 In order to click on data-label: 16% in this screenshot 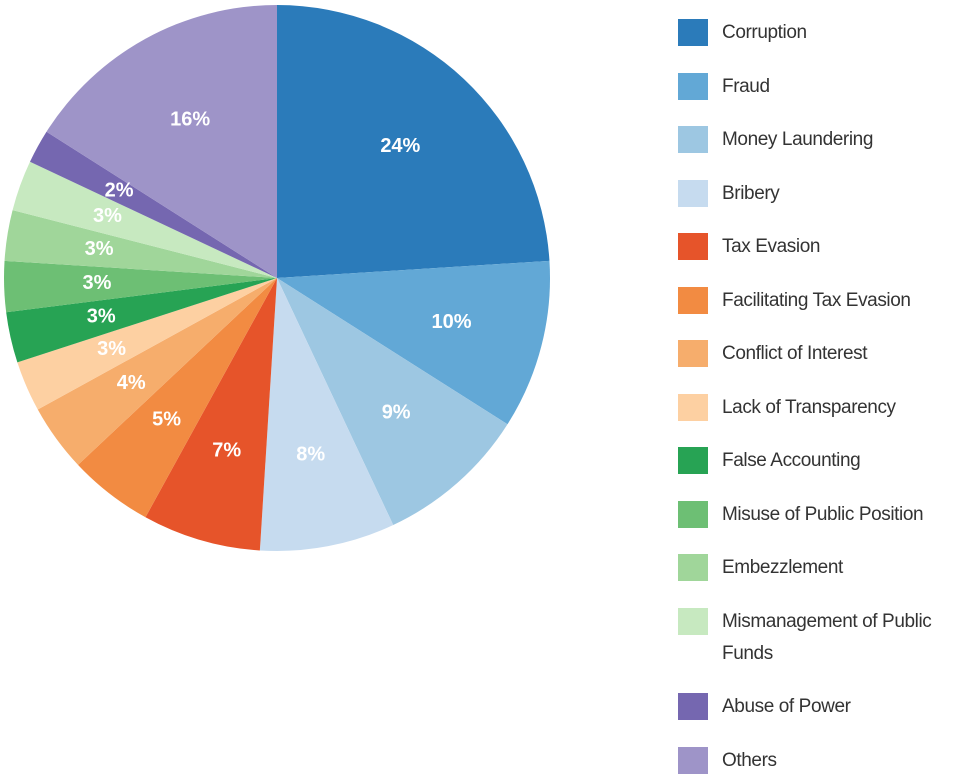, I will do `click(190, 119)`.